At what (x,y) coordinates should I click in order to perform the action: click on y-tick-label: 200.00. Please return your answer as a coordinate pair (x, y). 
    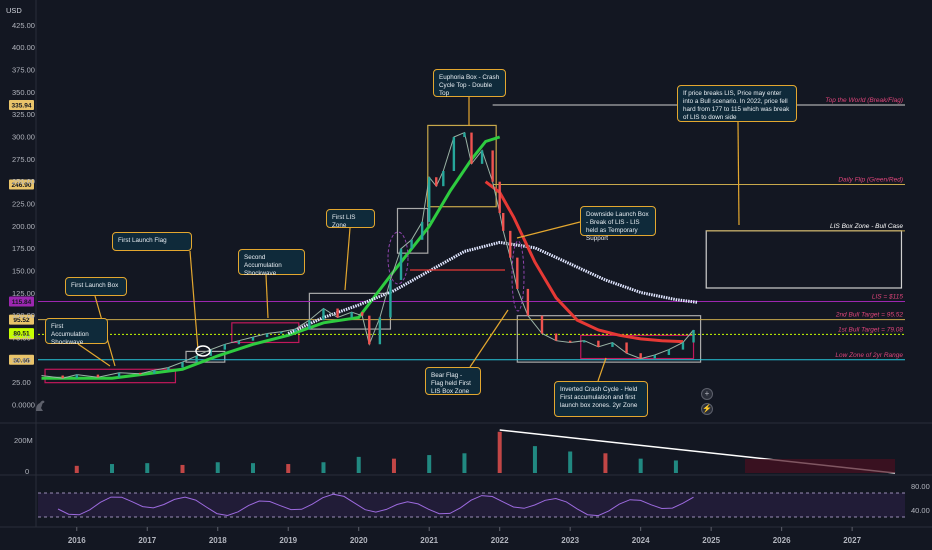
    Looking at the image, I should click on (23, 226).